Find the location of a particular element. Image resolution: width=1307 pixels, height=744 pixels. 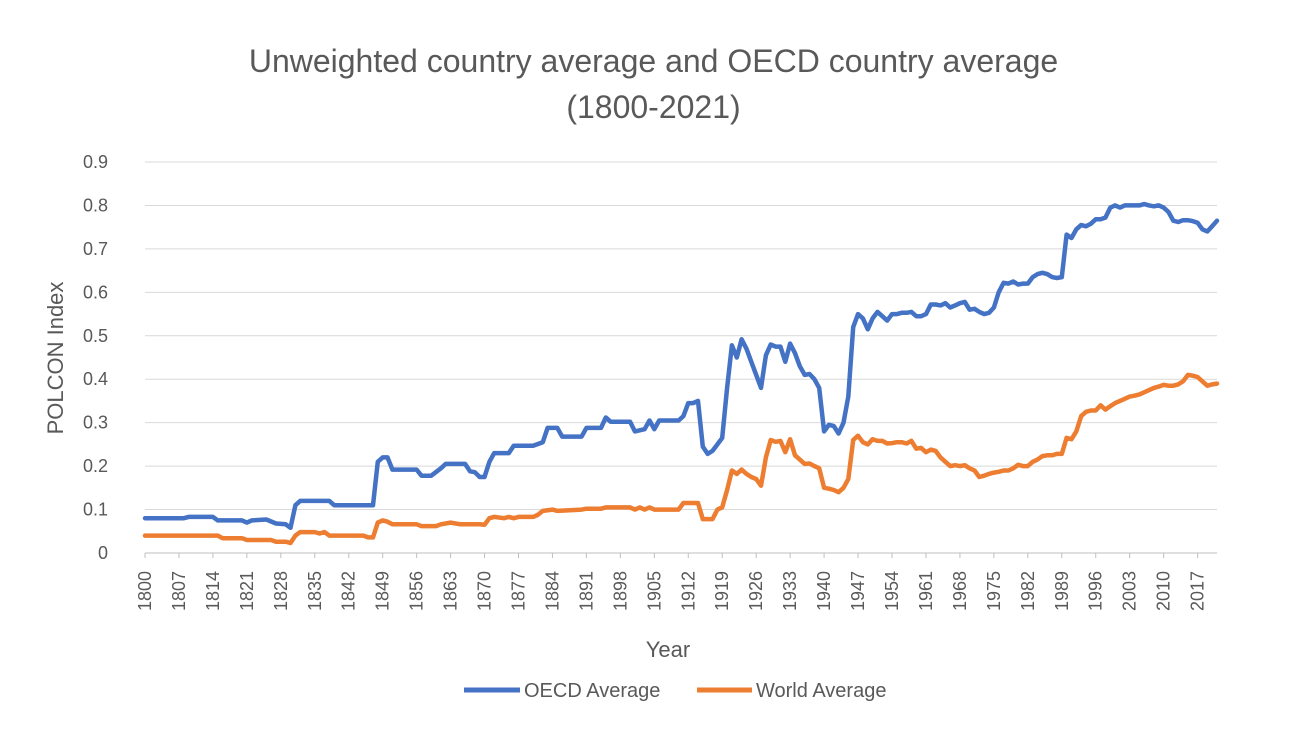

x-axis-title: Year is located at coordinates (668, 649).